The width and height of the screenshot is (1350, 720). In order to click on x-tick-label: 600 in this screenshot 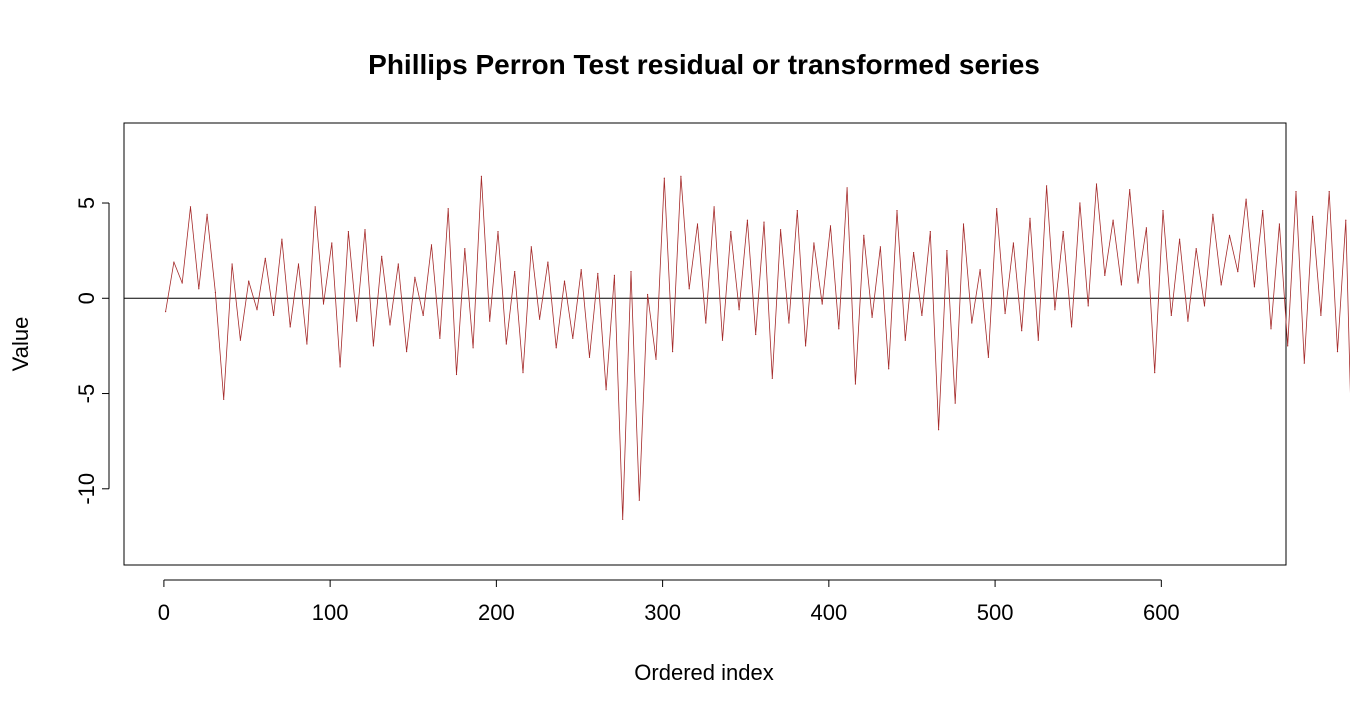, I will do `click(1161, 612)`.